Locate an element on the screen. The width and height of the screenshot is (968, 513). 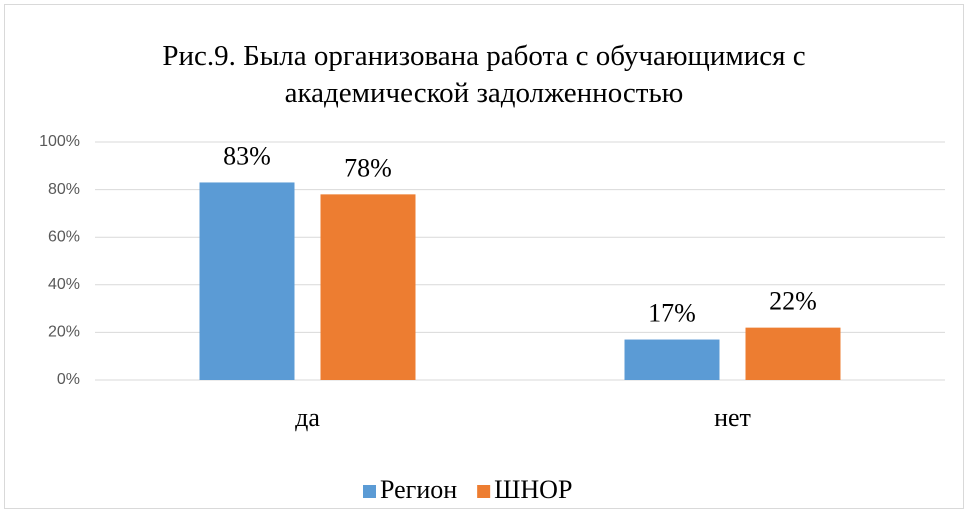
y-tick-label: 100% is located at coordinates (59, 141).